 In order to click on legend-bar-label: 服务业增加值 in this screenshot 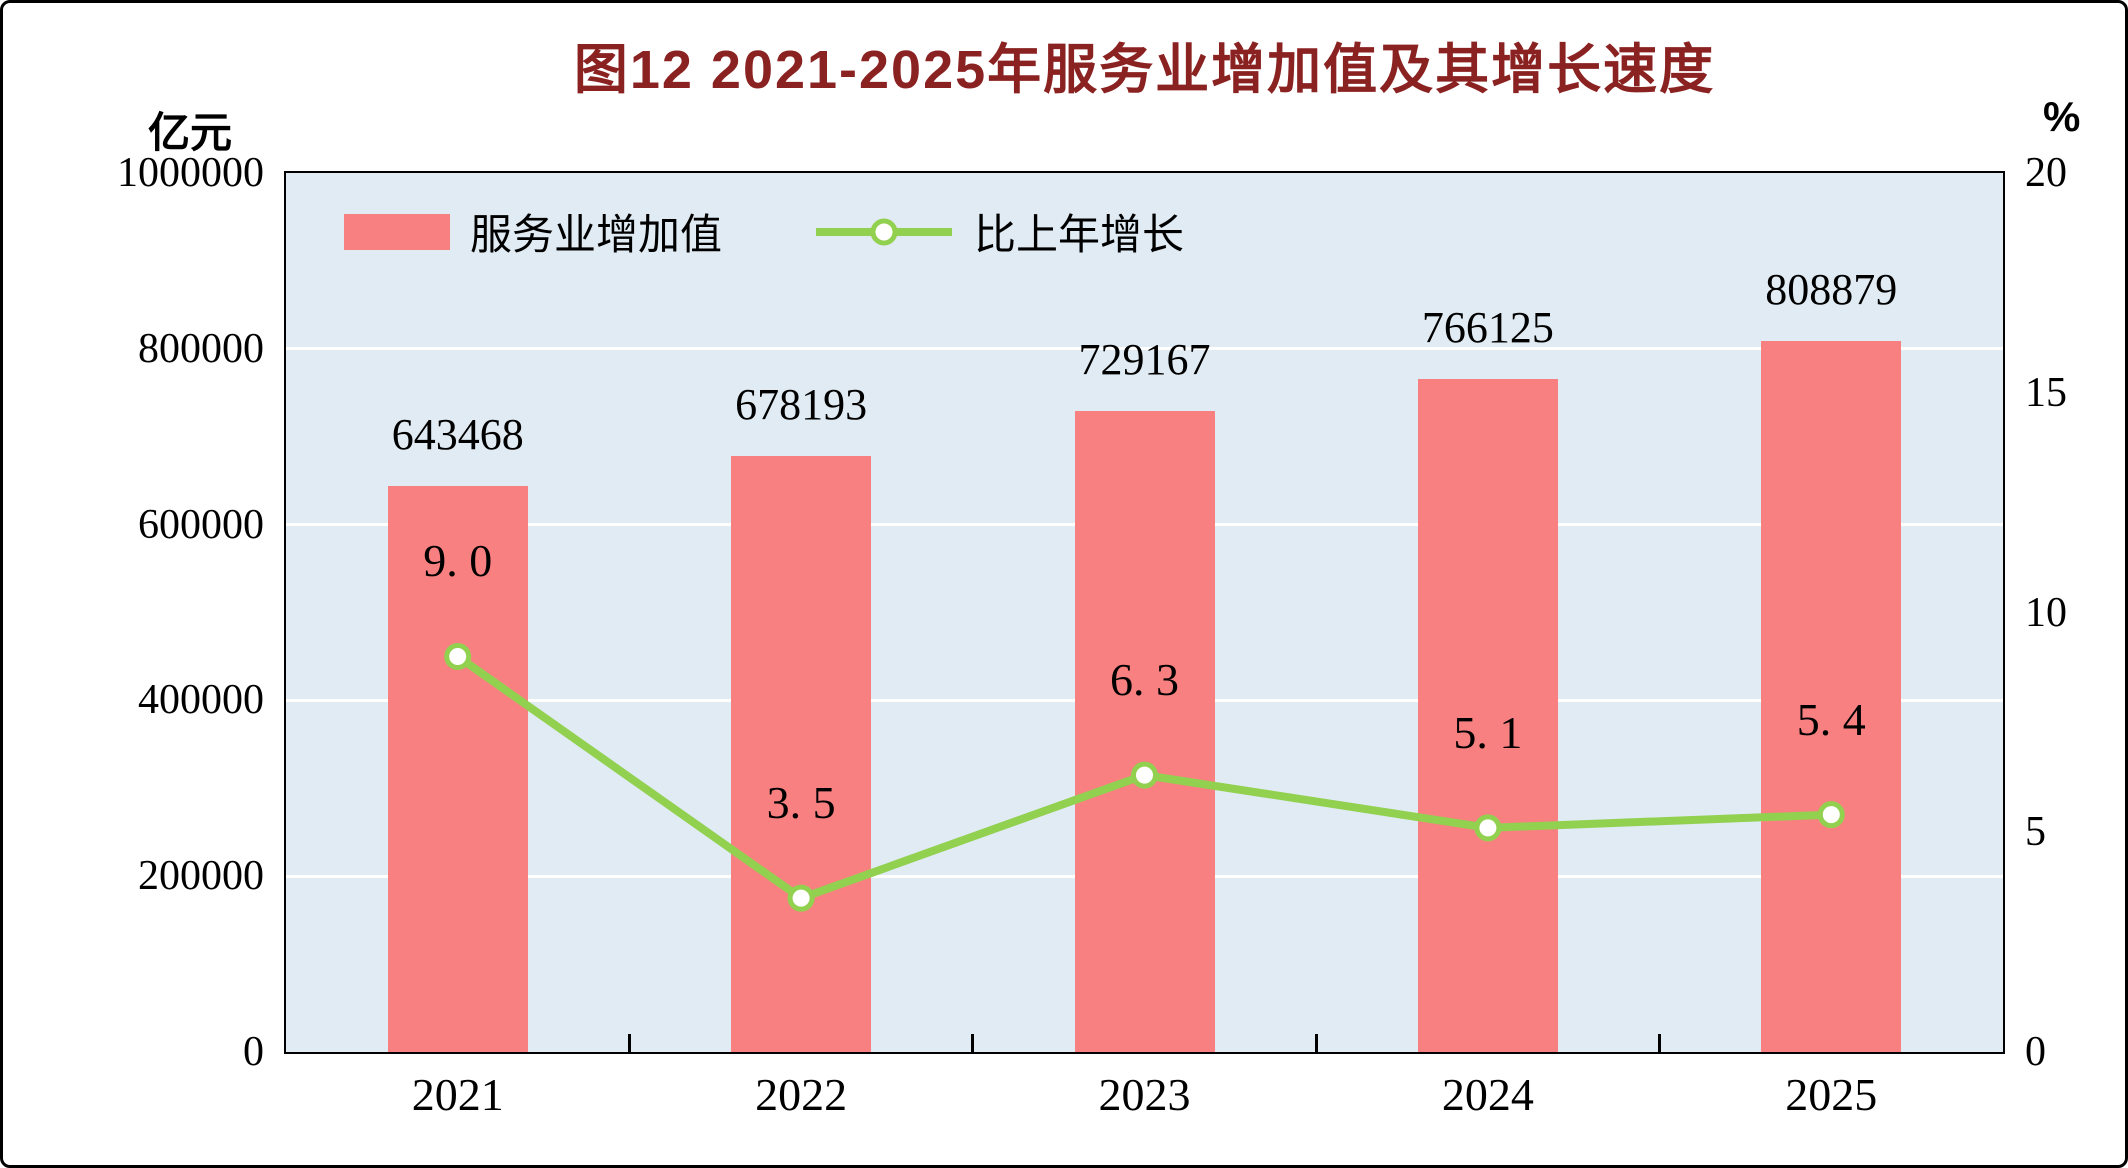, I will do `click(596, 234)`.